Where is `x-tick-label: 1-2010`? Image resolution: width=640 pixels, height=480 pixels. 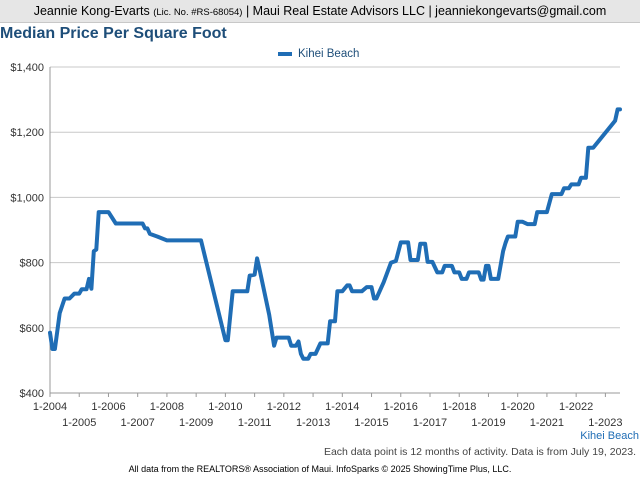
x-tick-label: 1-2010 is located at coordinates (225, 407).